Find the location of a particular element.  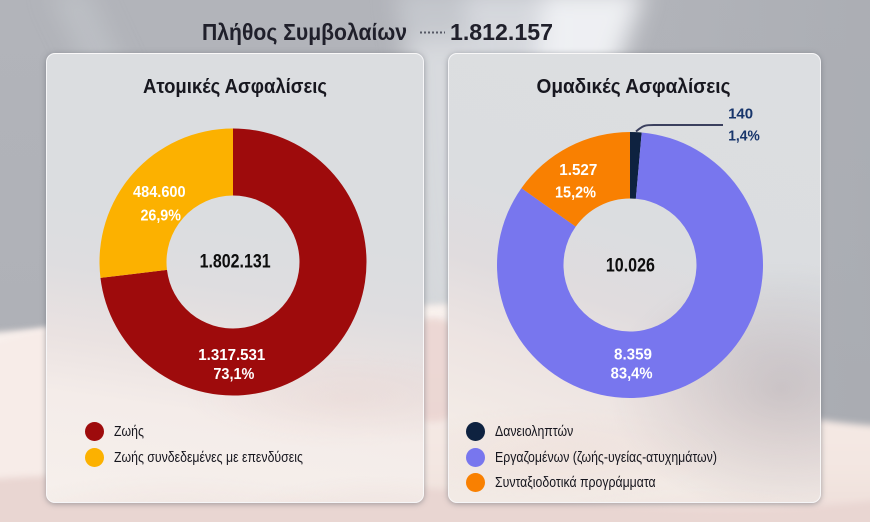

svg-text: 26,9% is located at coordinates (160, 216).